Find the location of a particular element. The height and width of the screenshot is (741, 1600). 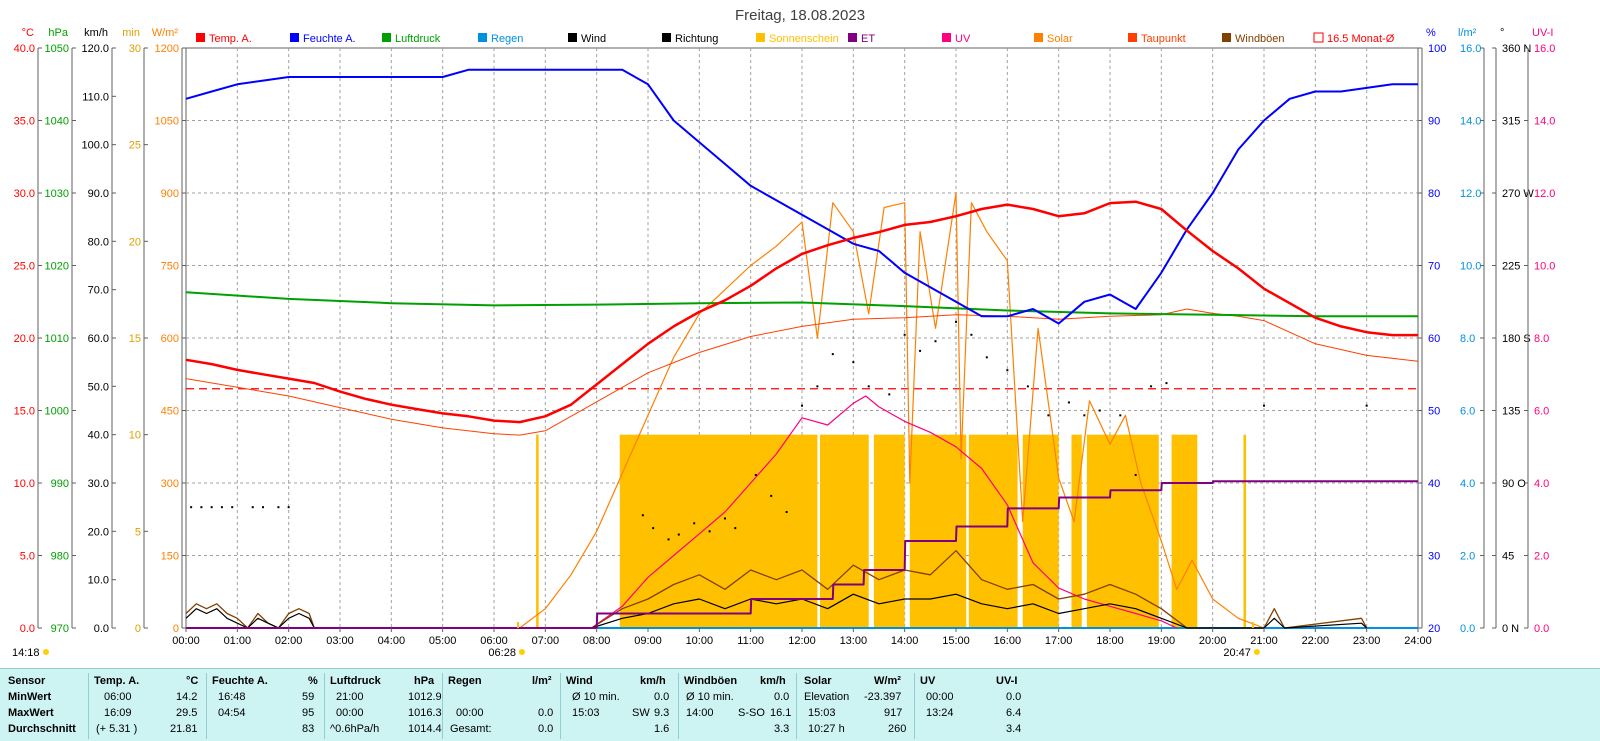

legend-label: Regen is located at coordinates (507, 39).